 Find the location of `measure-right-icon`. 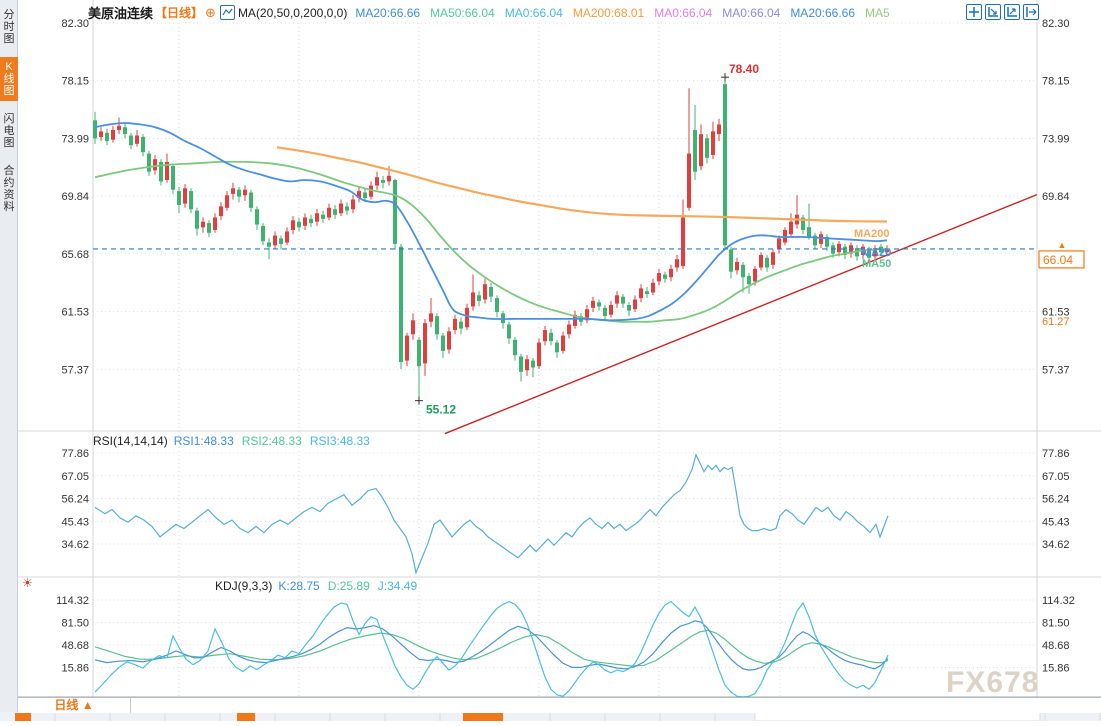

measure-right-icon is located at coordinates (1012, 12).